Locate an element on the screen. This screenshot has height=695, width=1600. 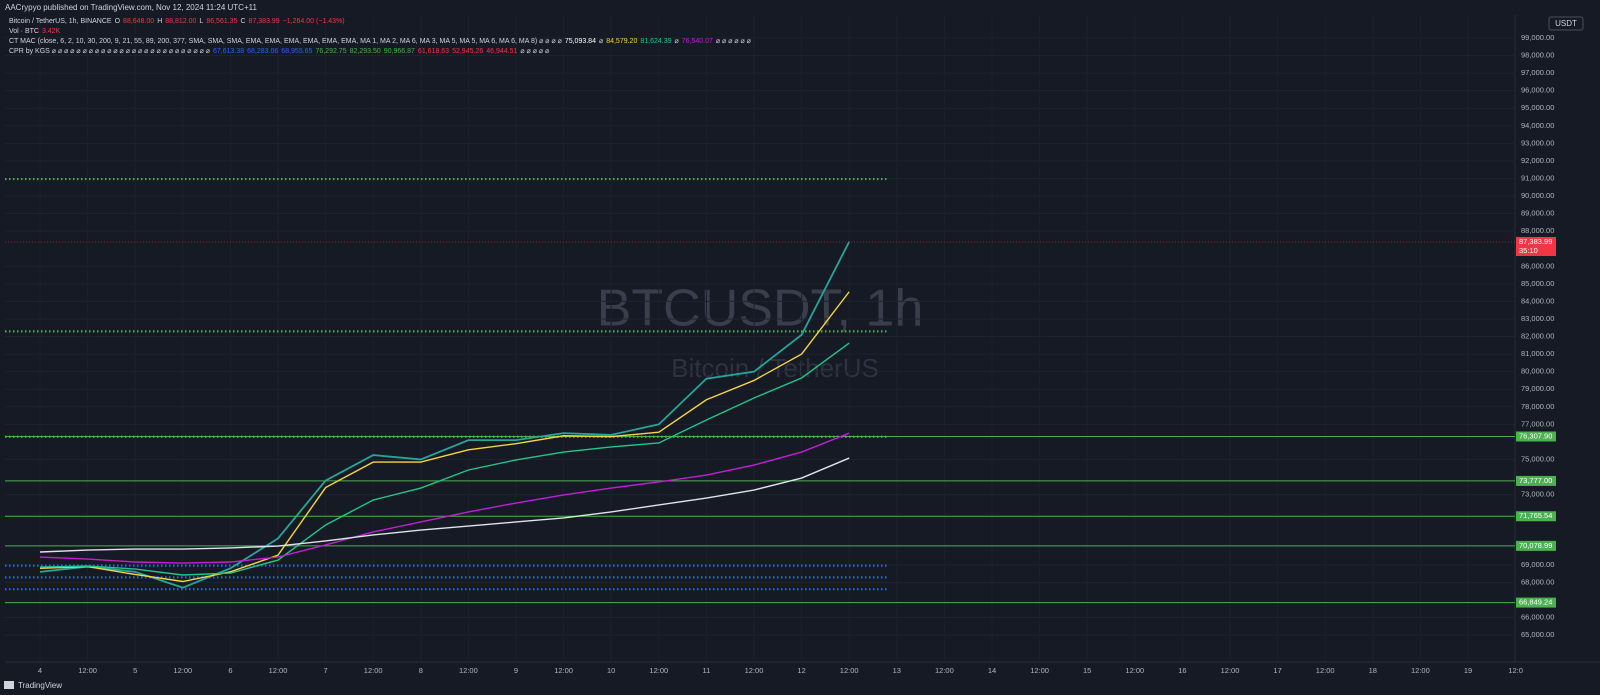
legend-value: 87,383.99 is located at coordinates (264, 21).